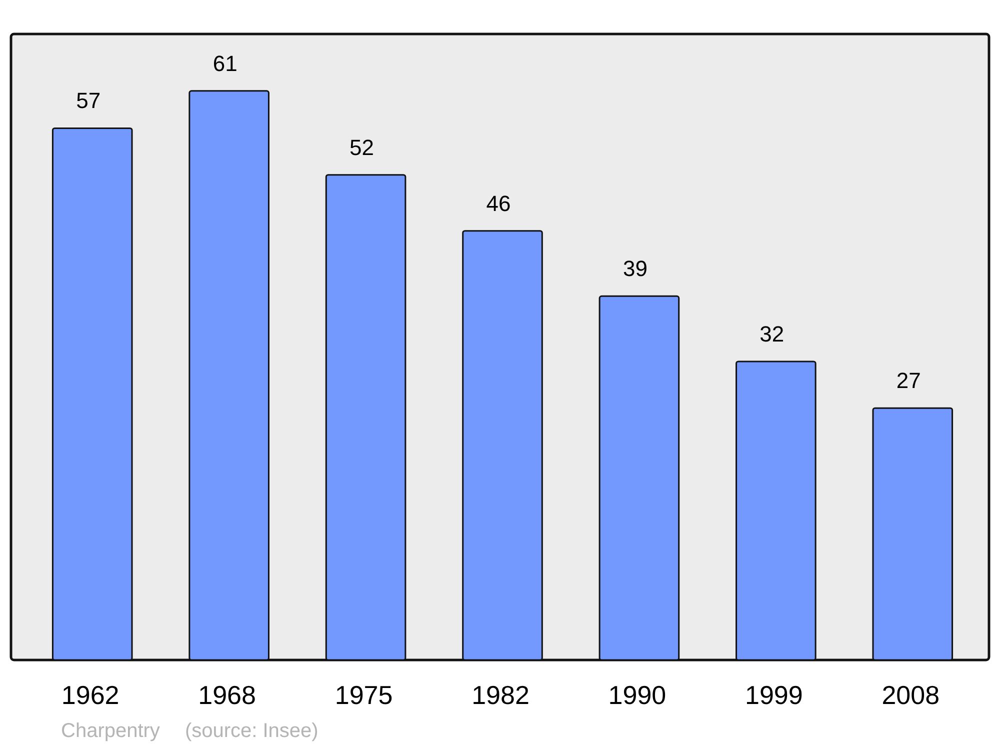 The width and height of the screenshot is (1000, 747). Describe the element at coordinates (772, 333) in the screenshot. I see `data-label: 32` at that location.